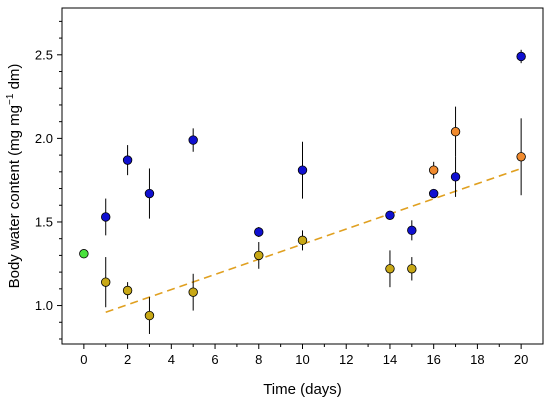 The width and height of the screenshot is (550, 405). What do you see at coordinates (127, 359) in the screenshot?
I see `x-tick-label: 2` at bounding box center [127, 359].